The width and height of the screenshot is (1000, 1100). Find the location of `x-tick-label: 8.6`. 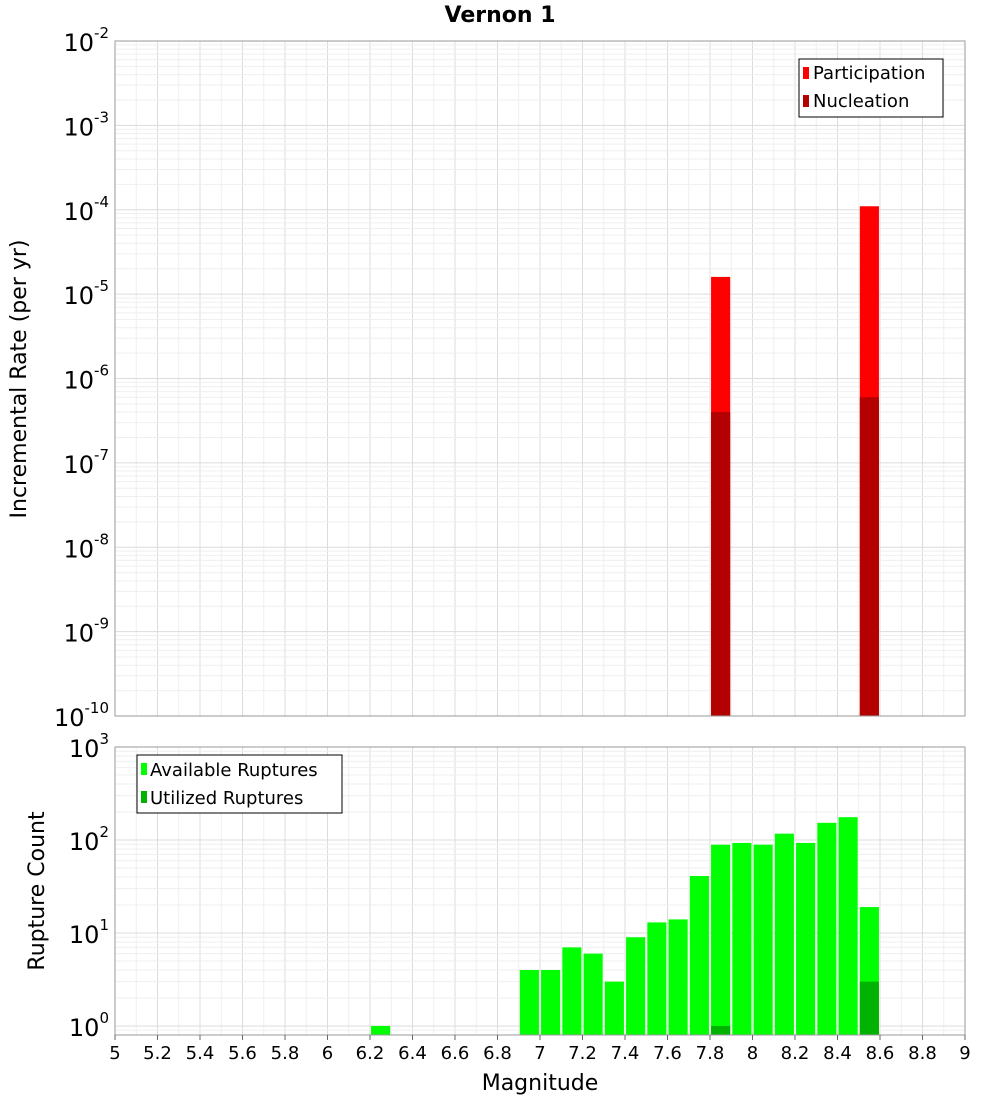

x-tick-label: 8.6 is located at coordinates (880, 1053).